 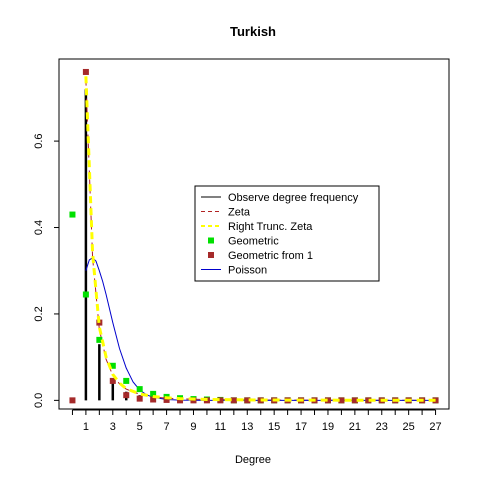 What do you see at coordinates (253, 460) in the screenshot?
I see `x-axis-title: Degree` at bounding box center [253, 460].